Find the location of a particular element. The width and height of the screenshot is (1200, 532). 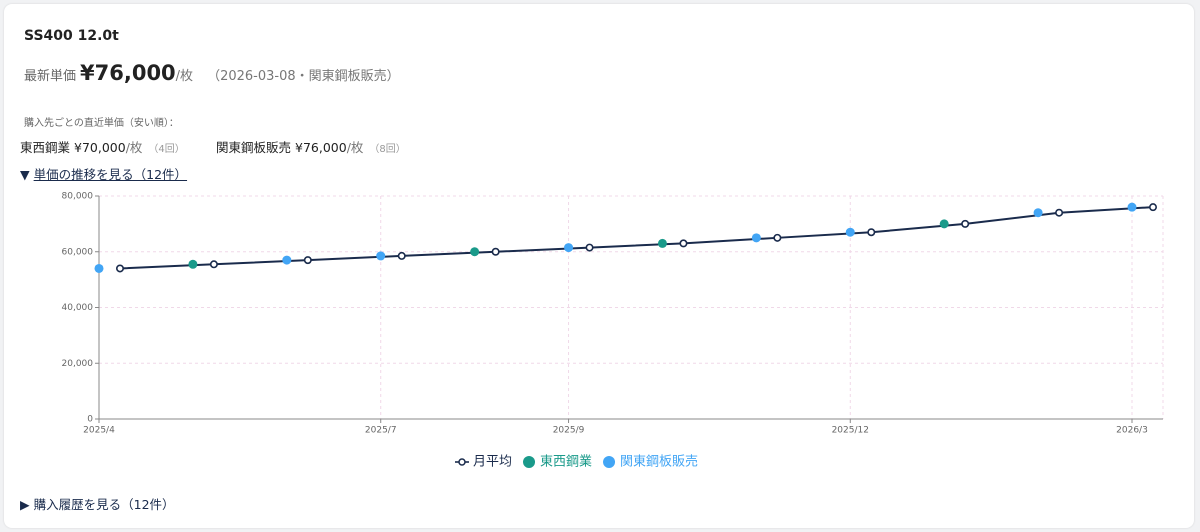

supplier: 関東鋼板販売 ¥76,000/枚 （8回） is located at coordinates (311, 146).